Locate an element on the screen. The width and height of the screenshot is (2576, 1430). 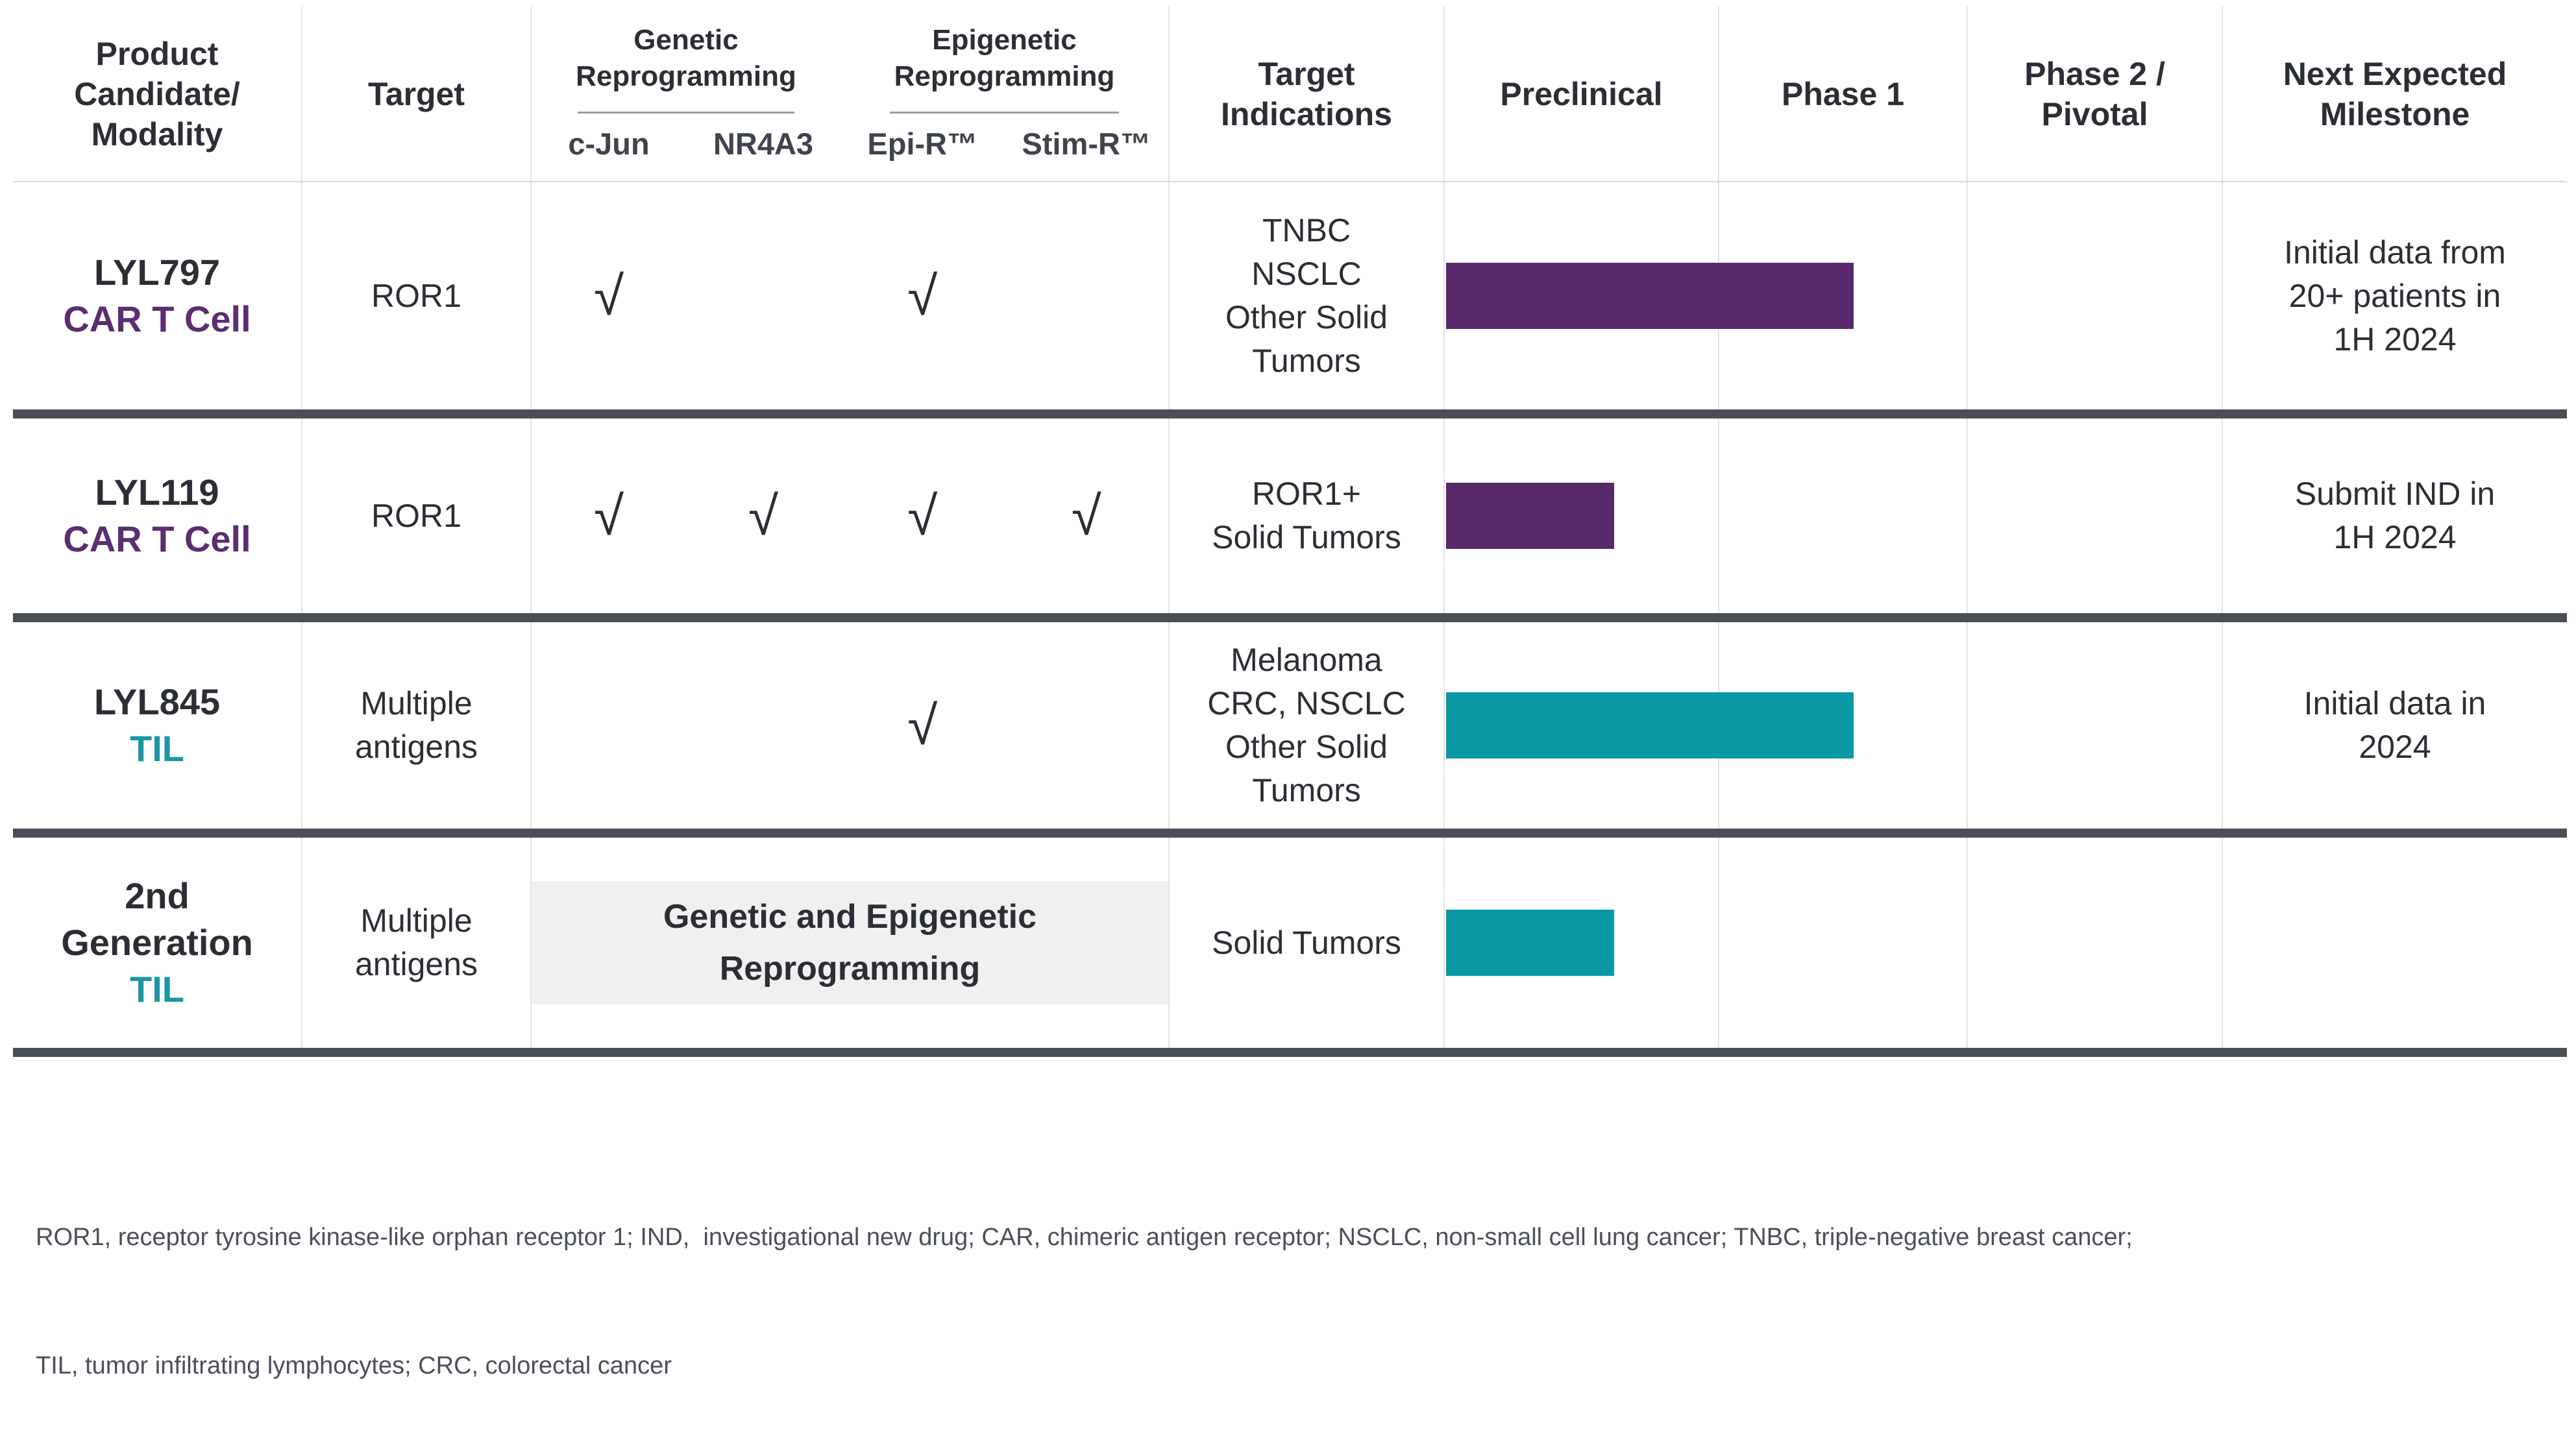
header-next-expected-milestone: Next Expected Milestone is located at coordinates (2394, 93).